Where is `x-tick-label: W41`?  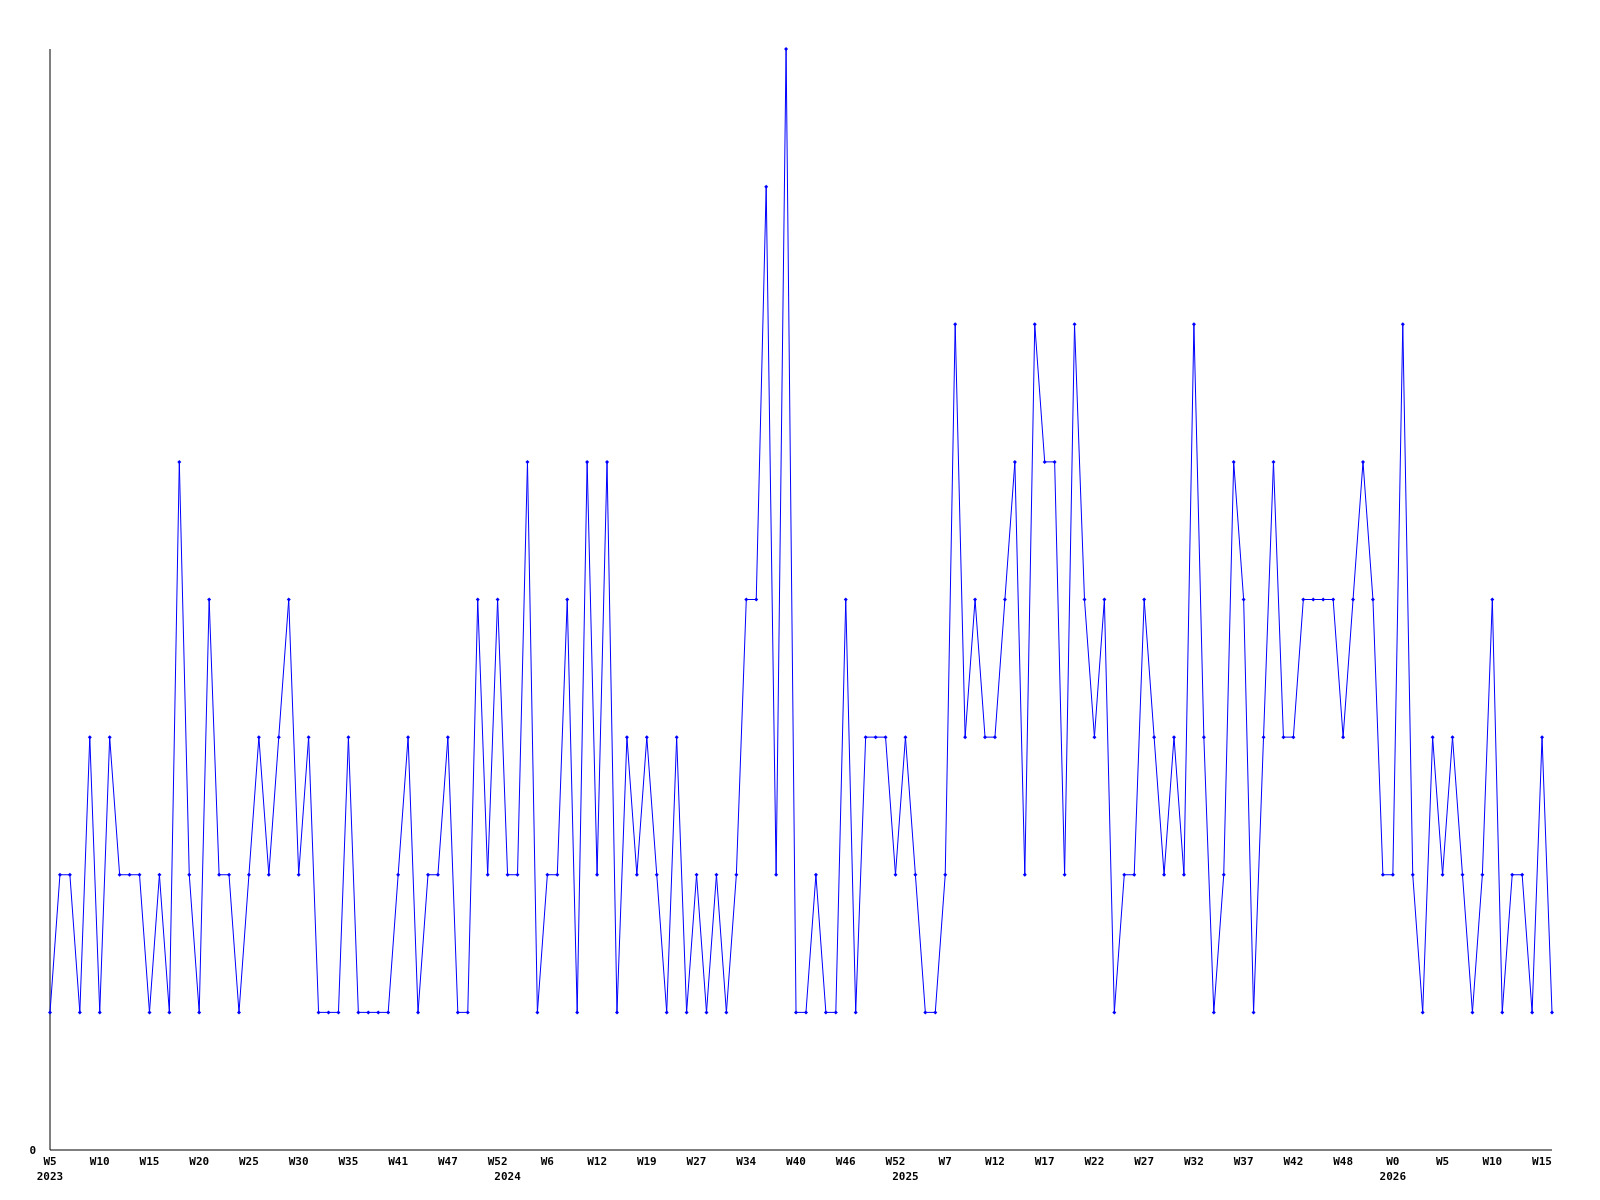
x-tick-label: W41 is located at coordinates (398, 1161).